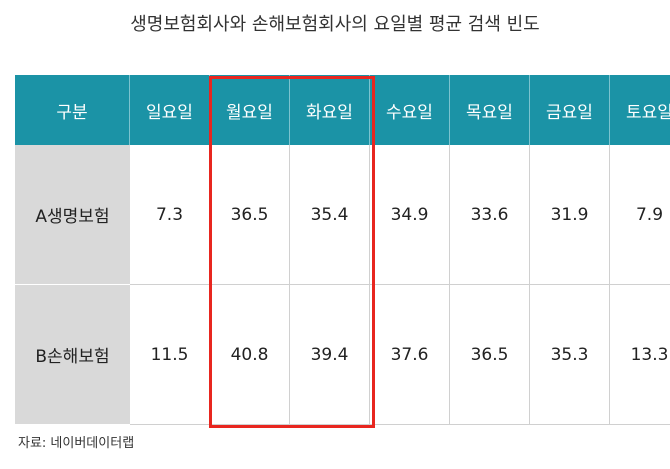 Image resolution: width=670 pixels, height=469 pixels. What do you see at coordinates (640, 110) in the screenshot?
I see `column-header: 토요일` at bounding box center [640, 110].